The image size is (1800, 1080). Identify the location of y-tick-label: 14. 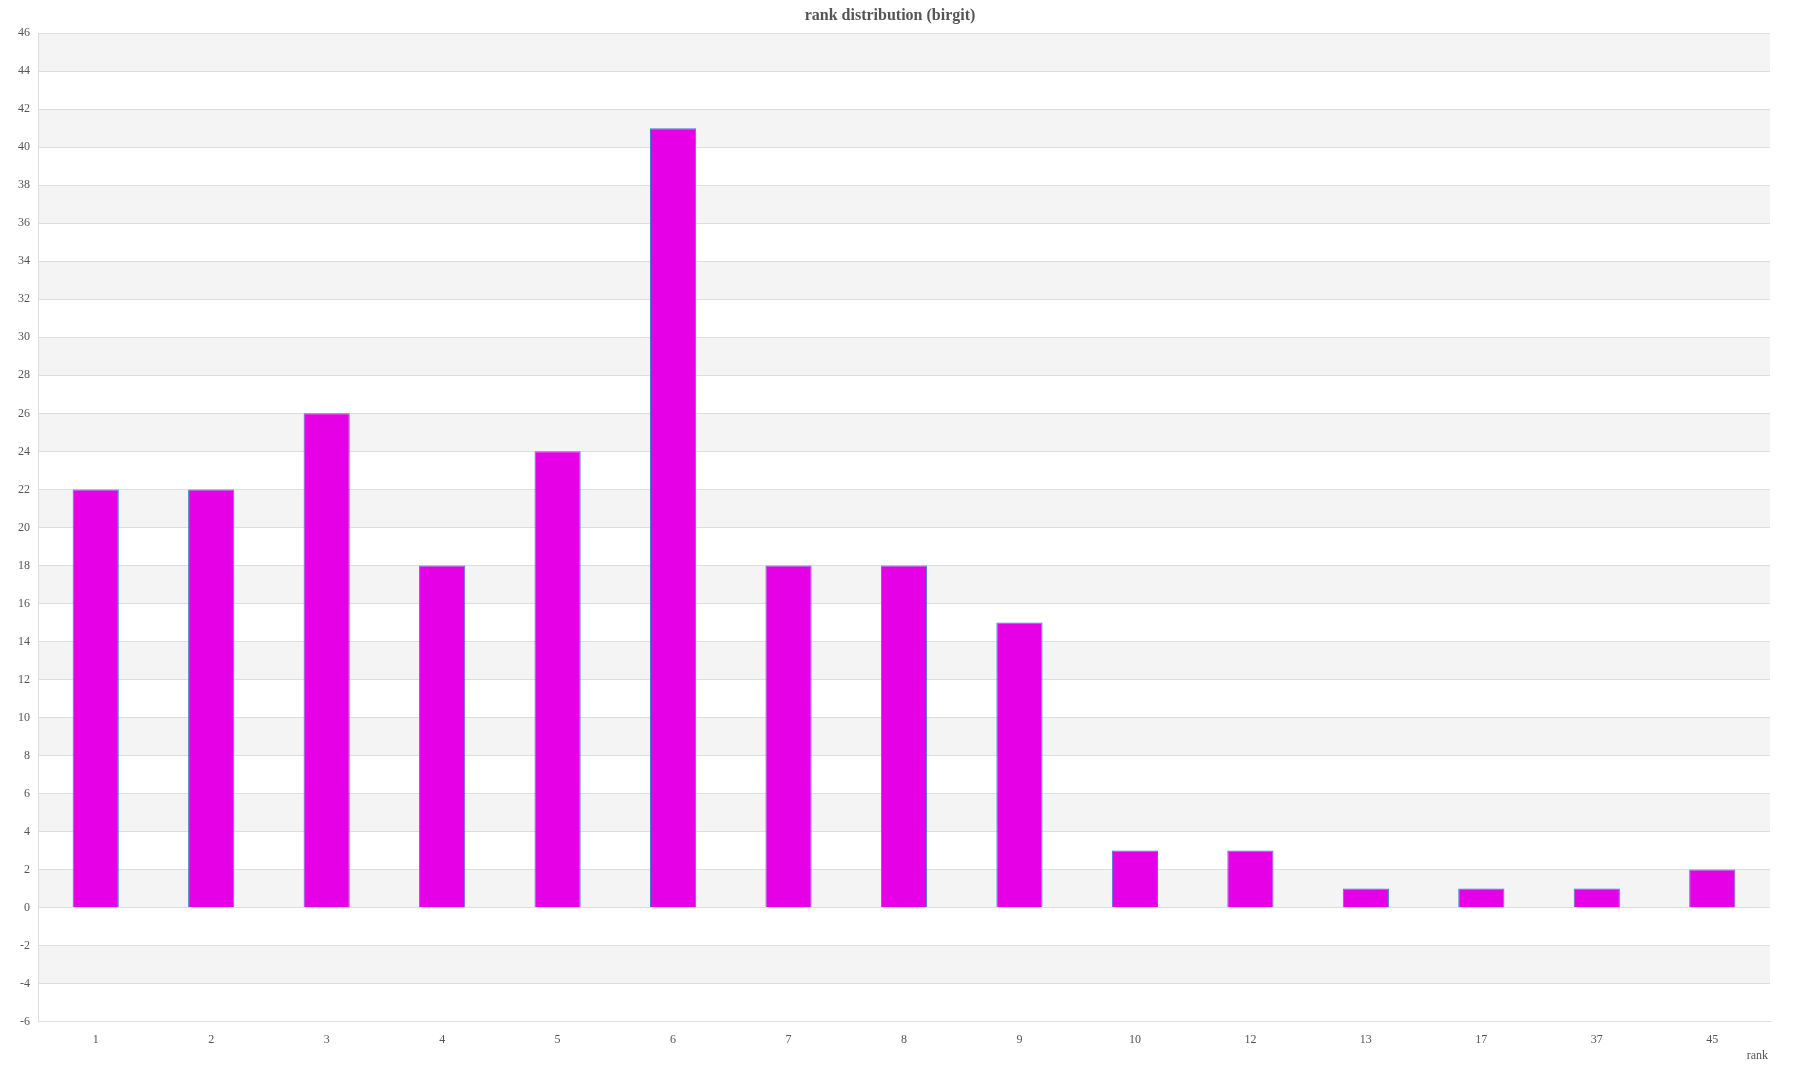
(24, 640).